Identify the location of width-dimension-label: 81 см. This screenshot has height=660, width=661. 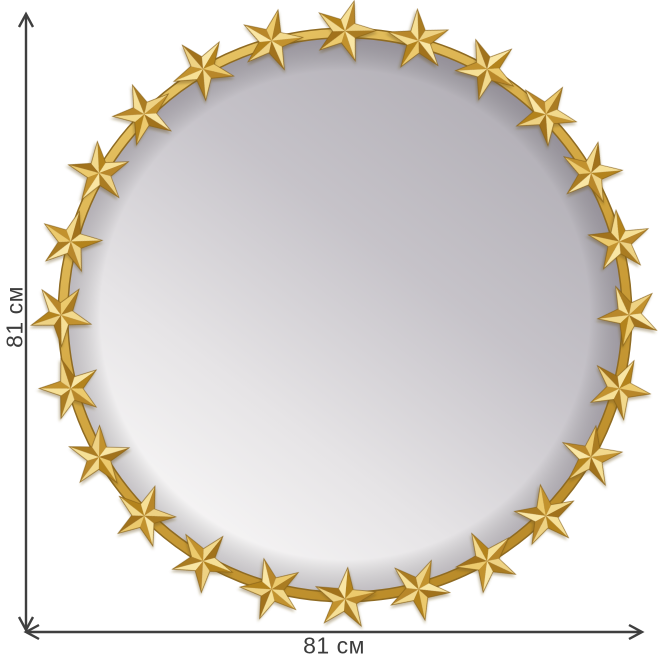
(334, 645).